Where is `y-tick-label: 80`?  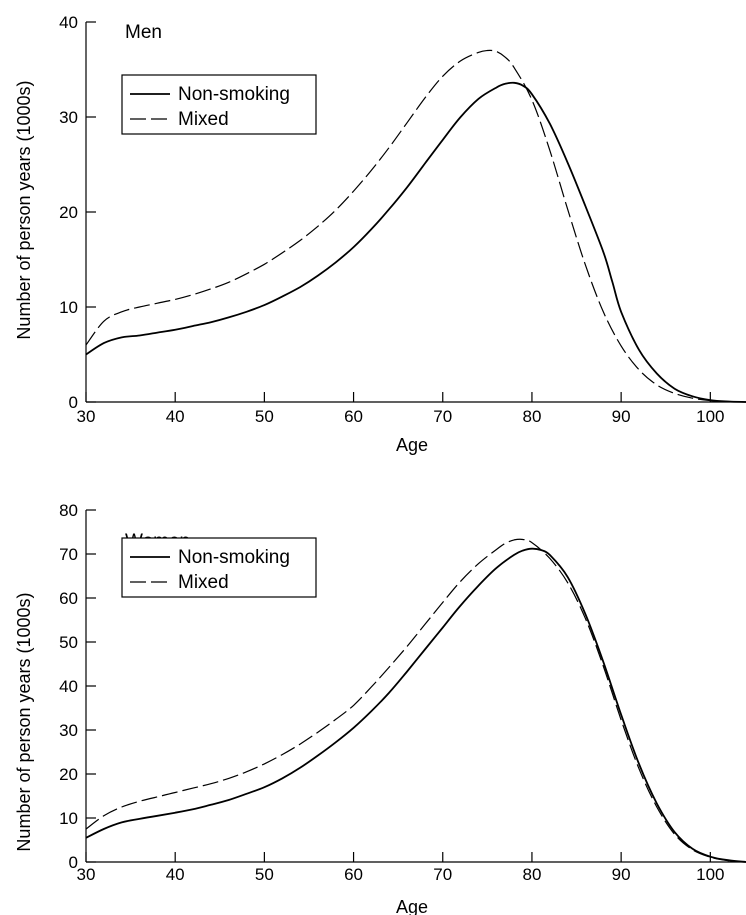
y-tick-label: 80 is located at coordinates (68, 510).